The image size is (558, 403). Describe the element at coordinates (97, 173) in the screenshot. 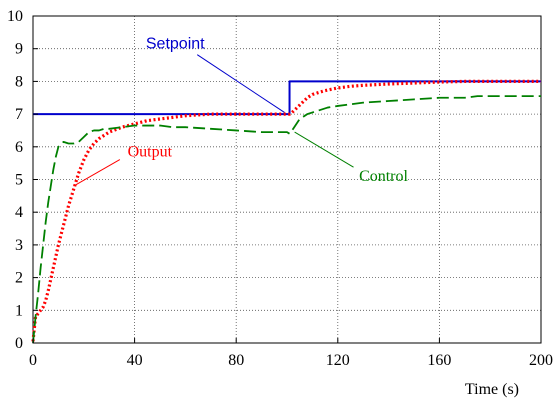

I see `annotation-output-leader` at that location.